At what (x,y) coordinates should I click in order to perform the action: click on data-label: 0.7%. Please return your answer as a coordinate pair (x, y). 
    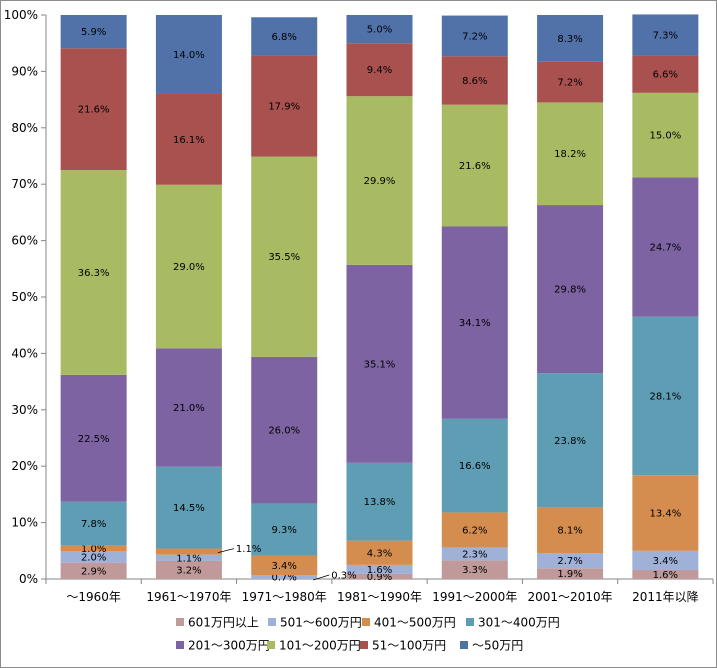
    Looking at the image, I should click on (284, 578).